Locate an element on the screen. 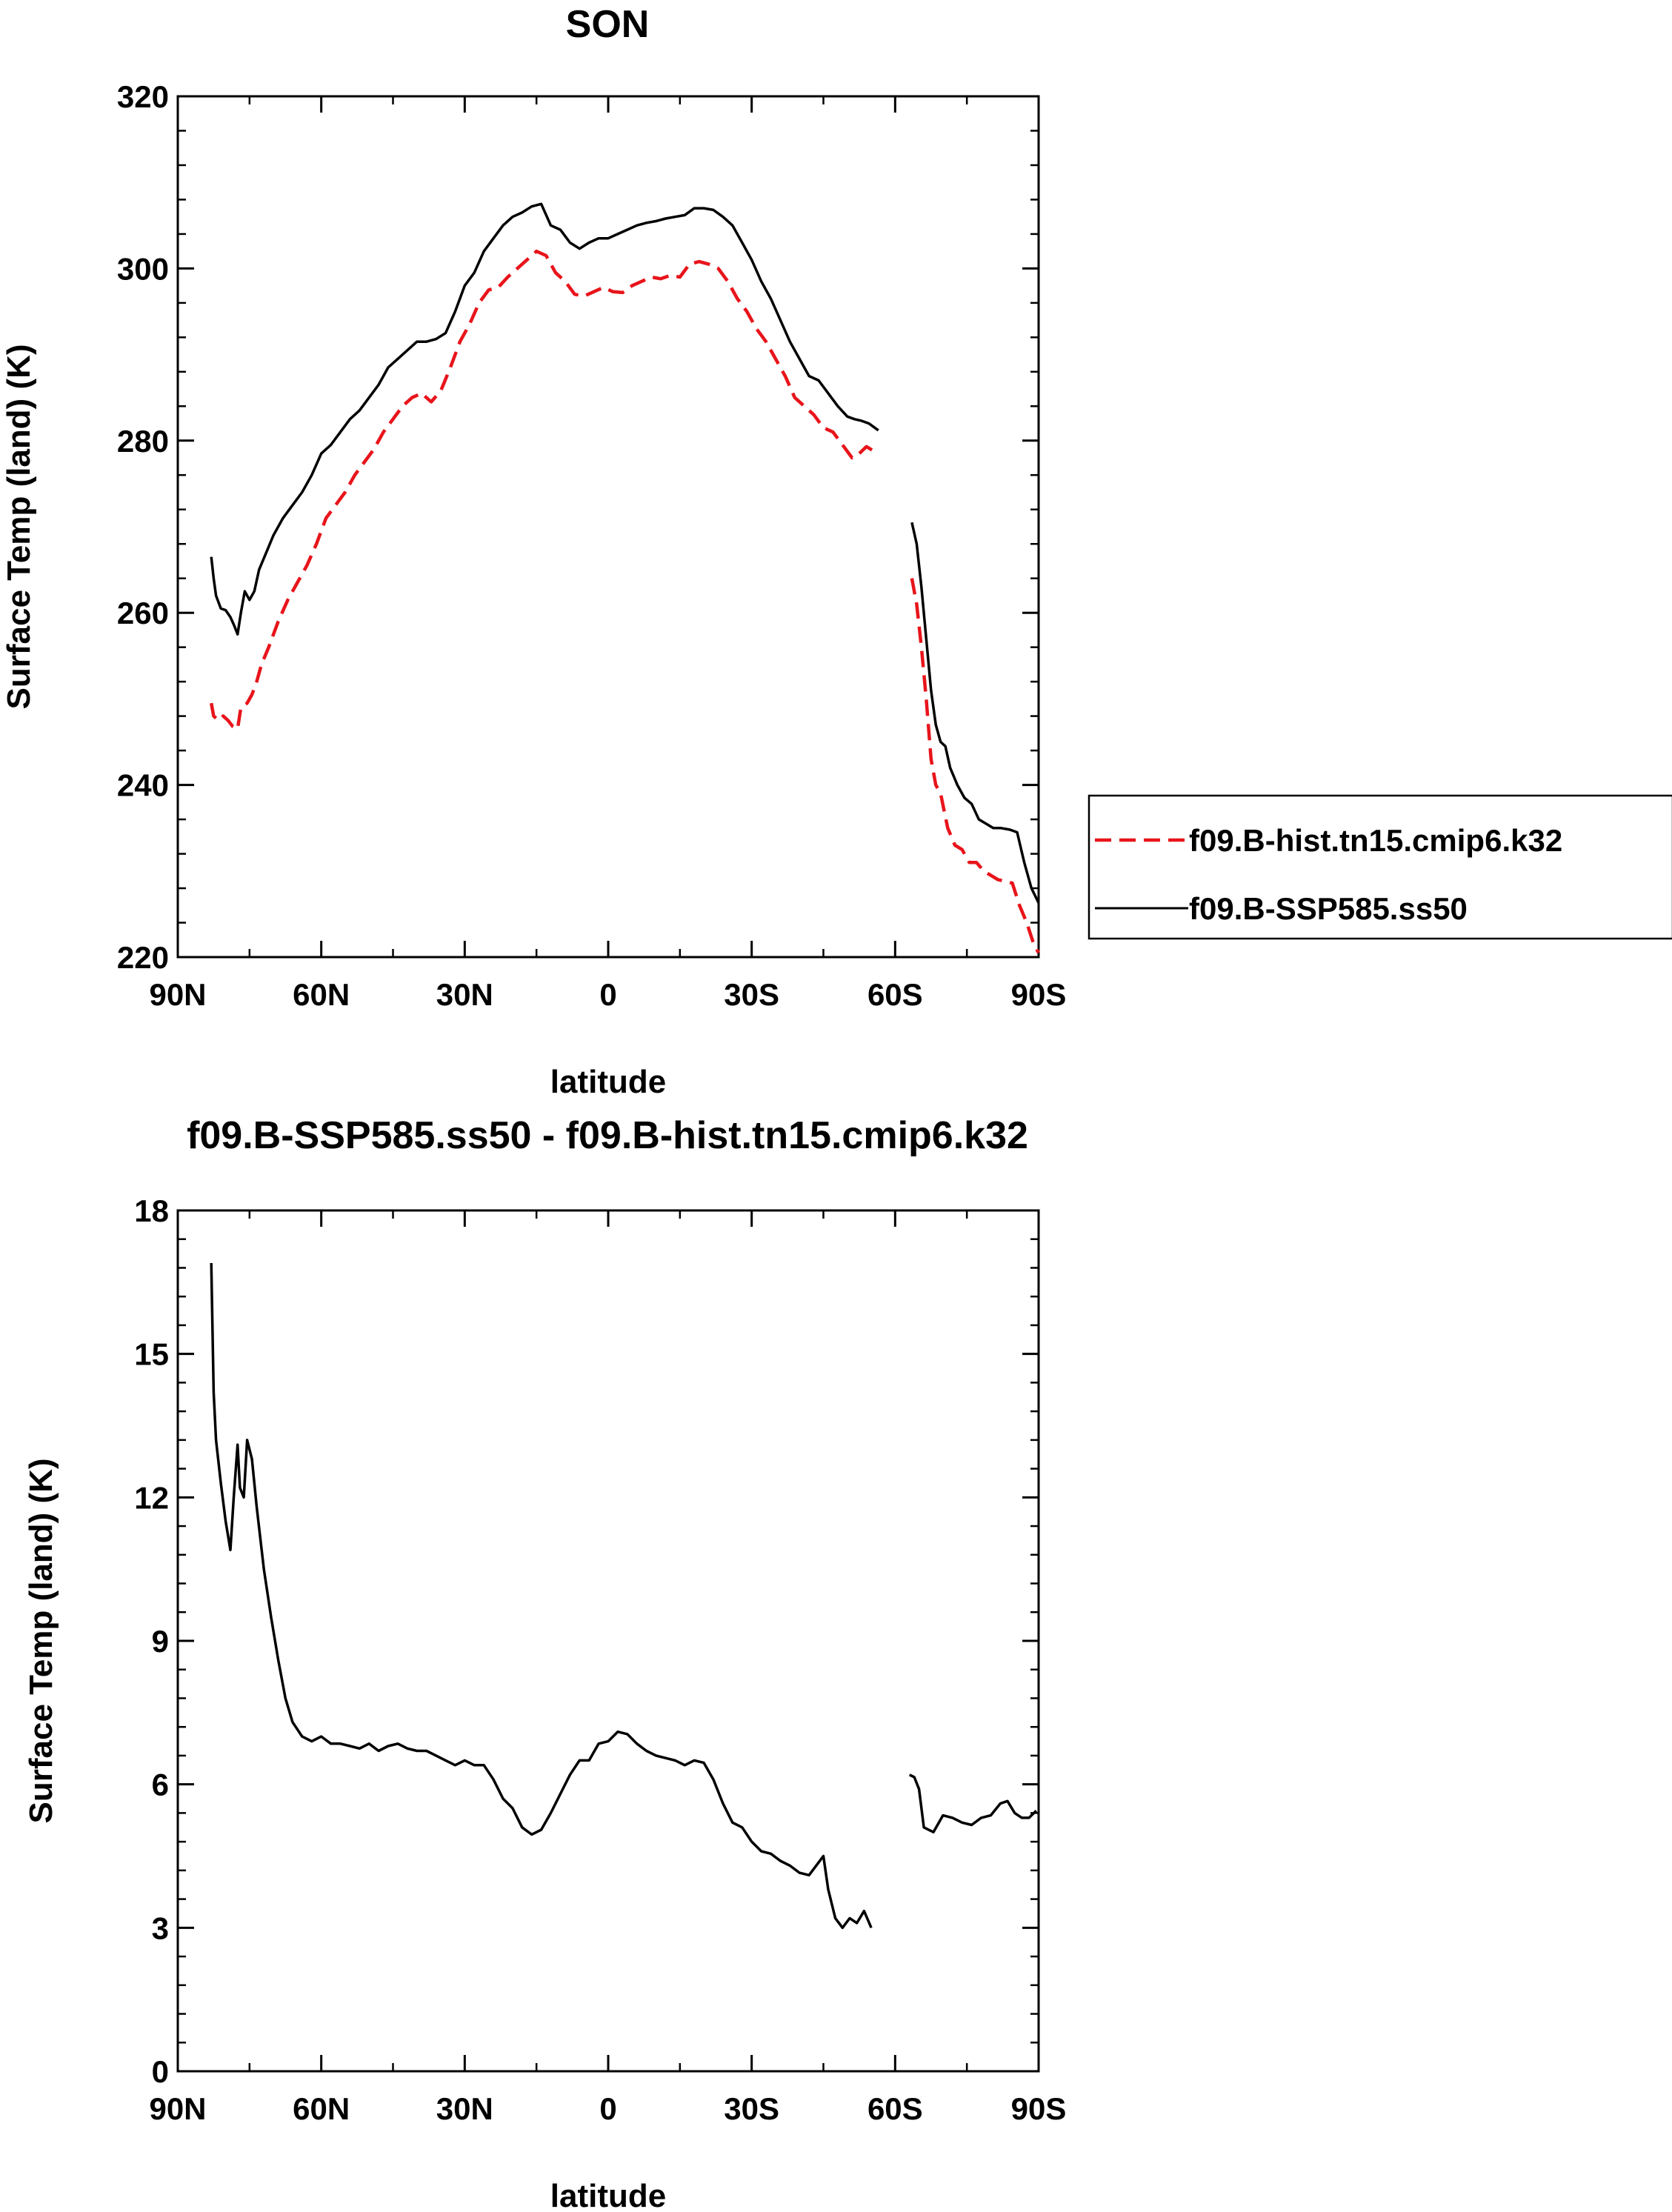 This screenshot has width=1672, height=2212. y-tick-label: 12 is located at coordinates (151, 1497).